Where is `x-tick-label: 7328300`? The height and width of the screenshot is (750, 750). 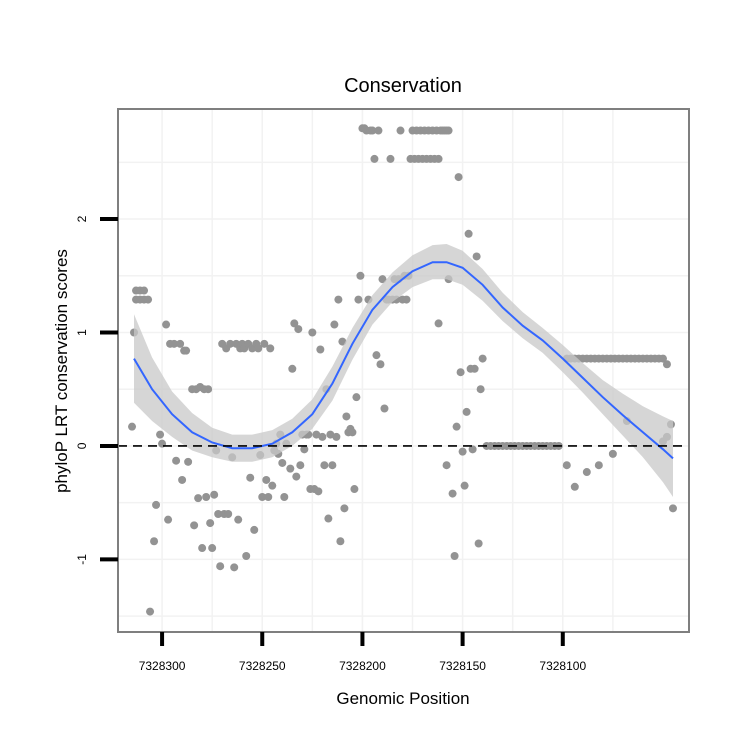
x-tick-label: 7328300 is located at coordinates (162, 666).